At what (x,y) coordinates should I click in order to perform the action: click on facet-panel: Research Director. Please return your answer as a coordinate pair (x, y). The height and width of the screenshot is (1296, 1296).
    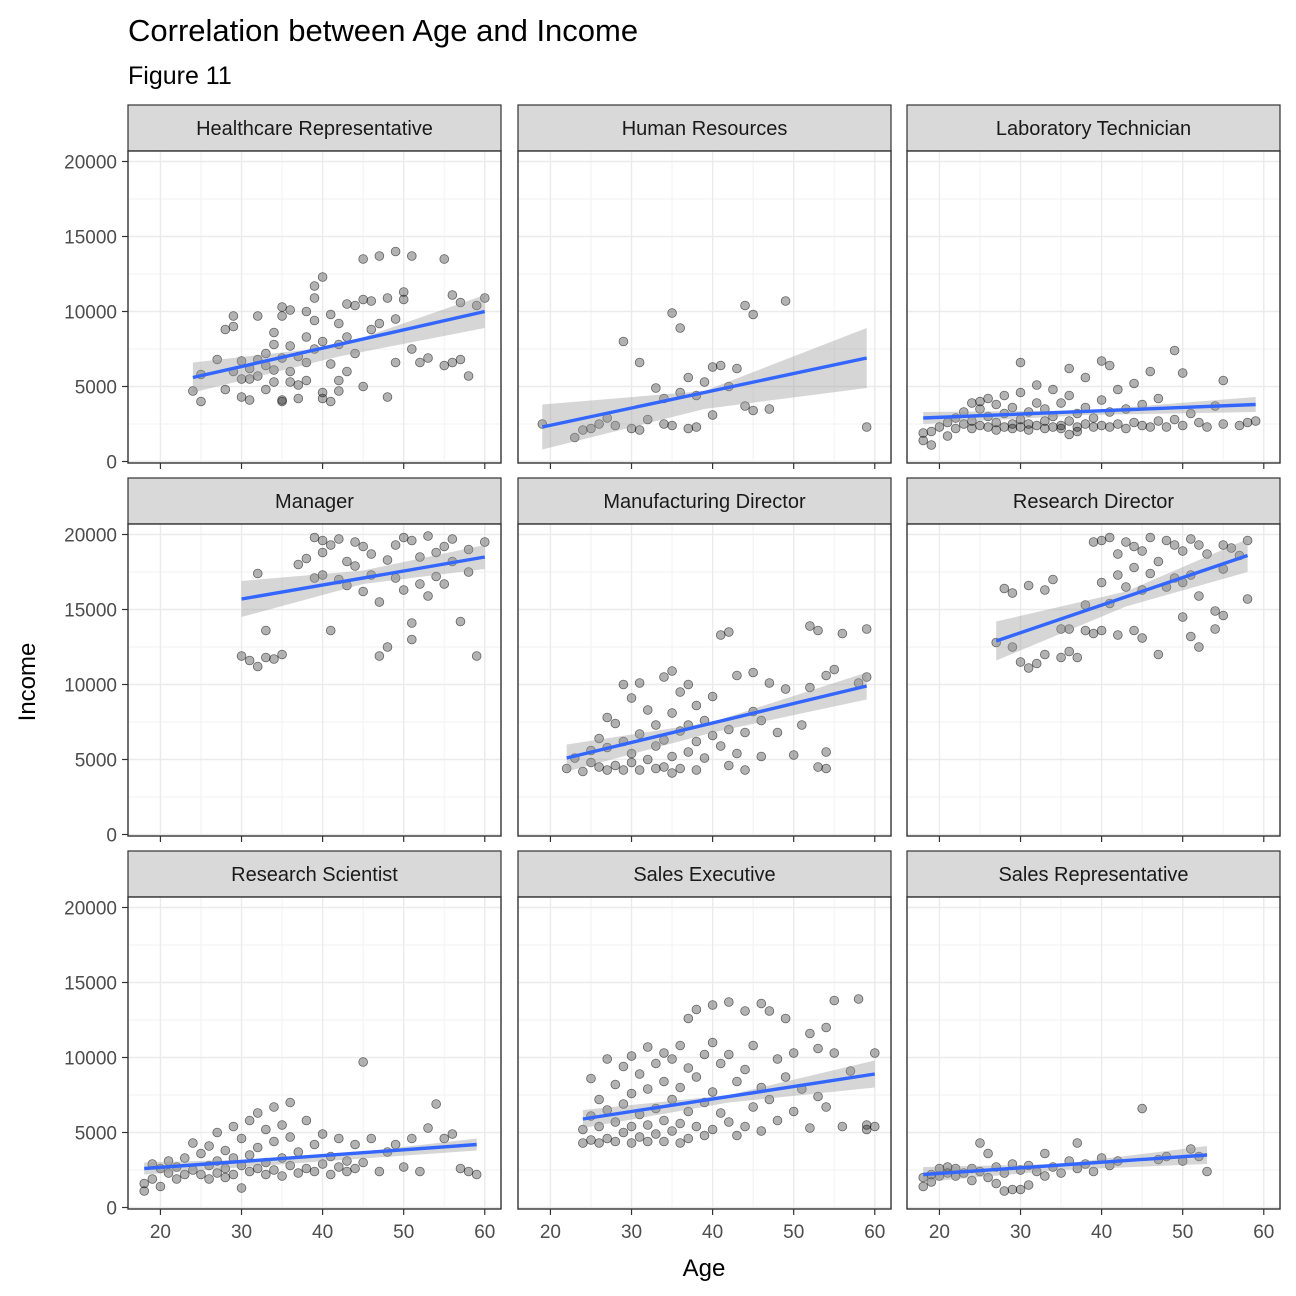
    Looking at the image, I should click on (1093, 659).